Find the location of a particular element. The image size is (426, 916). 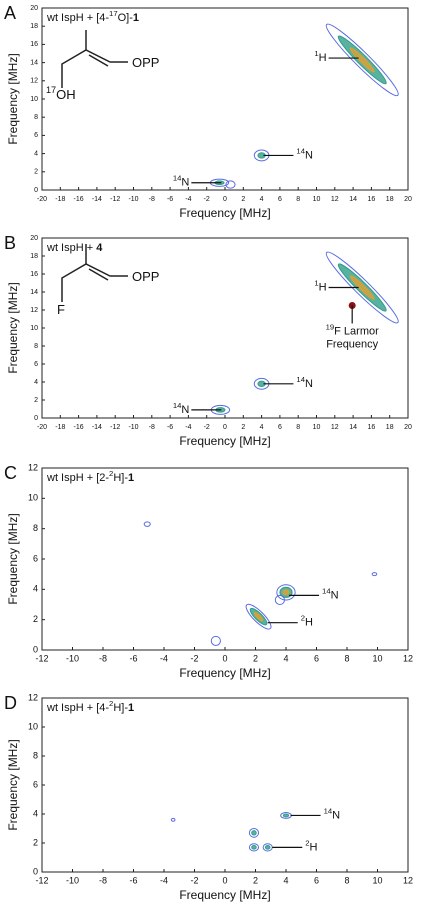

x-tick-label: 2 is located at coordinates (243, 427).